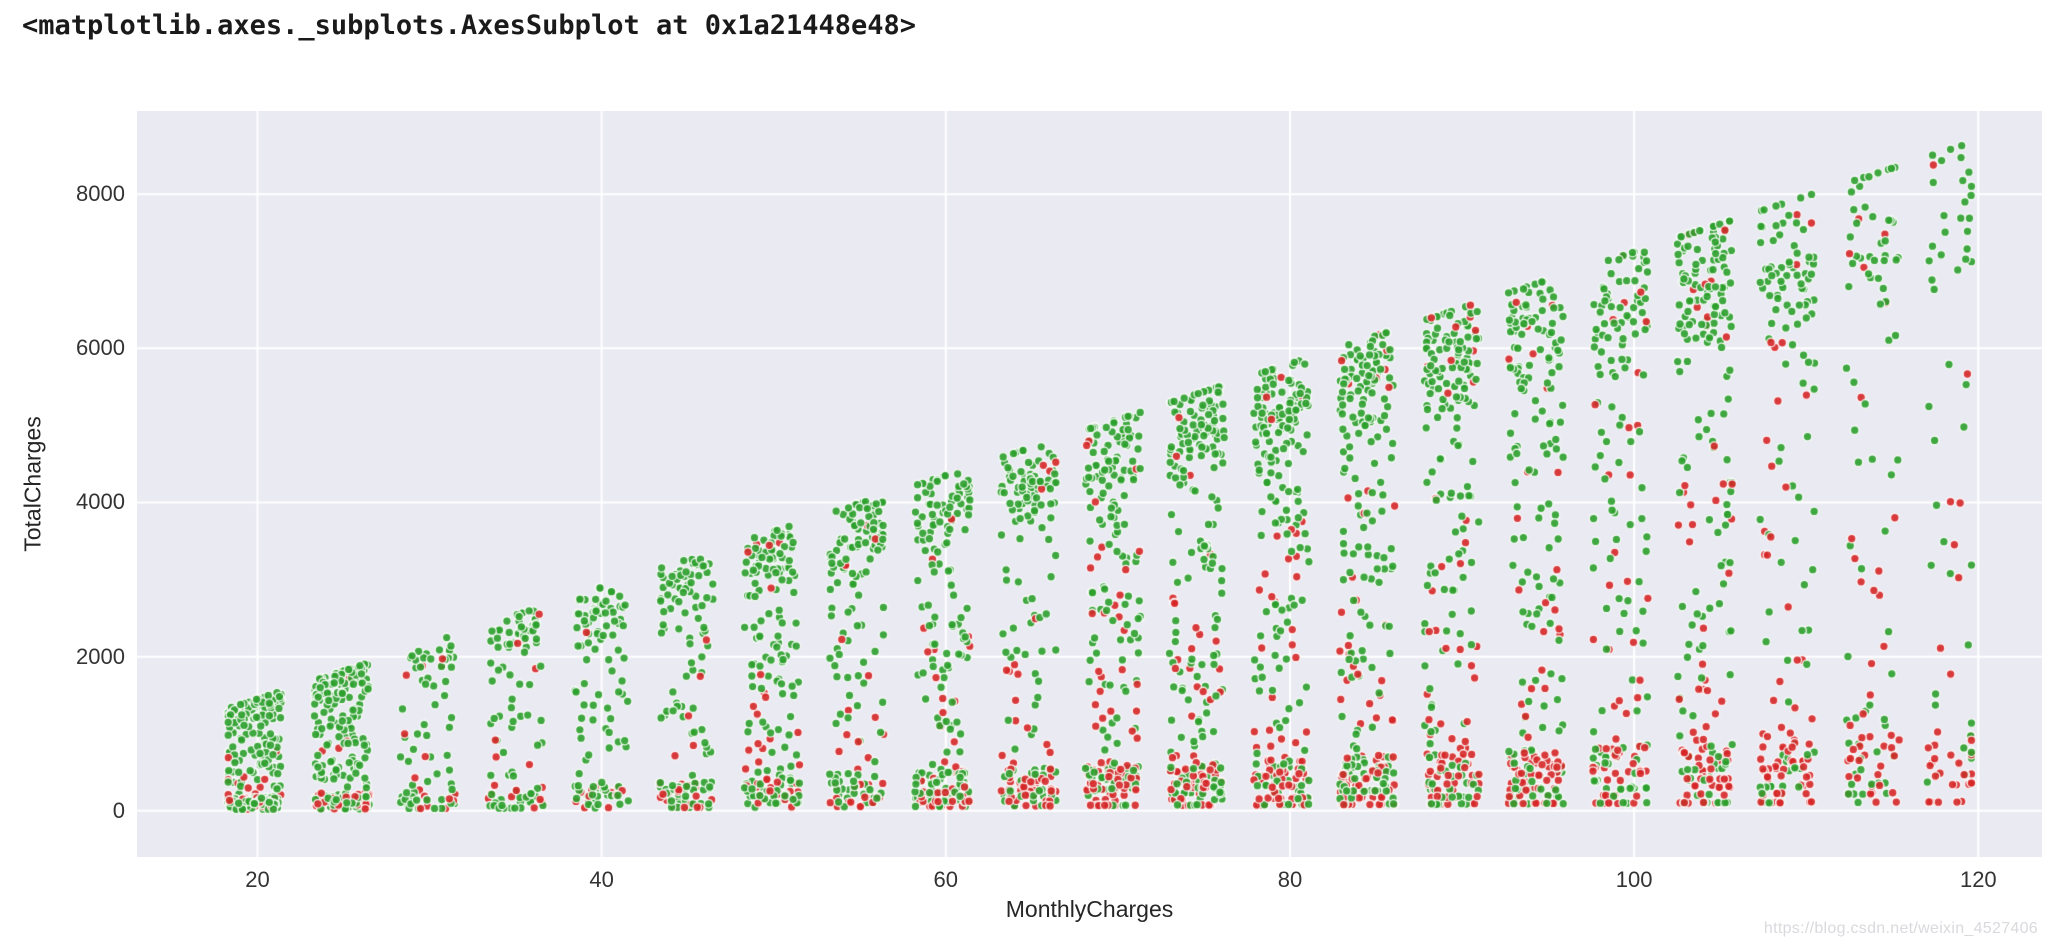 The image size is (2052, 946). Describe the element at coordinates (1089, 909) in the screenshot. I see `x-axis-label: MonthlyCharges` at that location.